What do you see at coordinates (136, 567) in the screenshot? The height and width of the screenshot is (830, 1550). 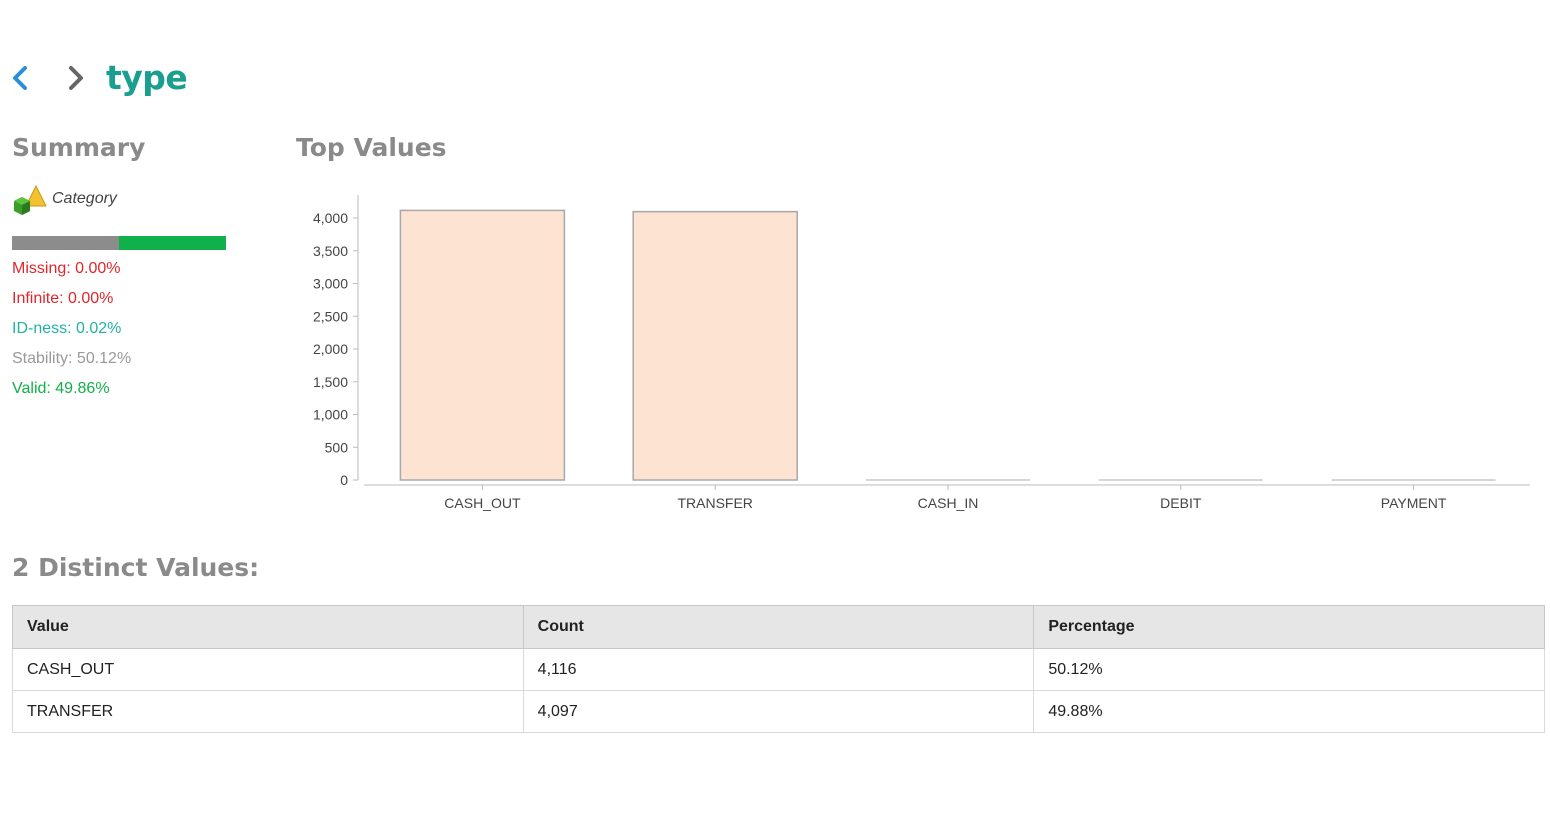 I see `distinct-values-heading: 2 Distinct Values:` at bounding box center [136, 567].